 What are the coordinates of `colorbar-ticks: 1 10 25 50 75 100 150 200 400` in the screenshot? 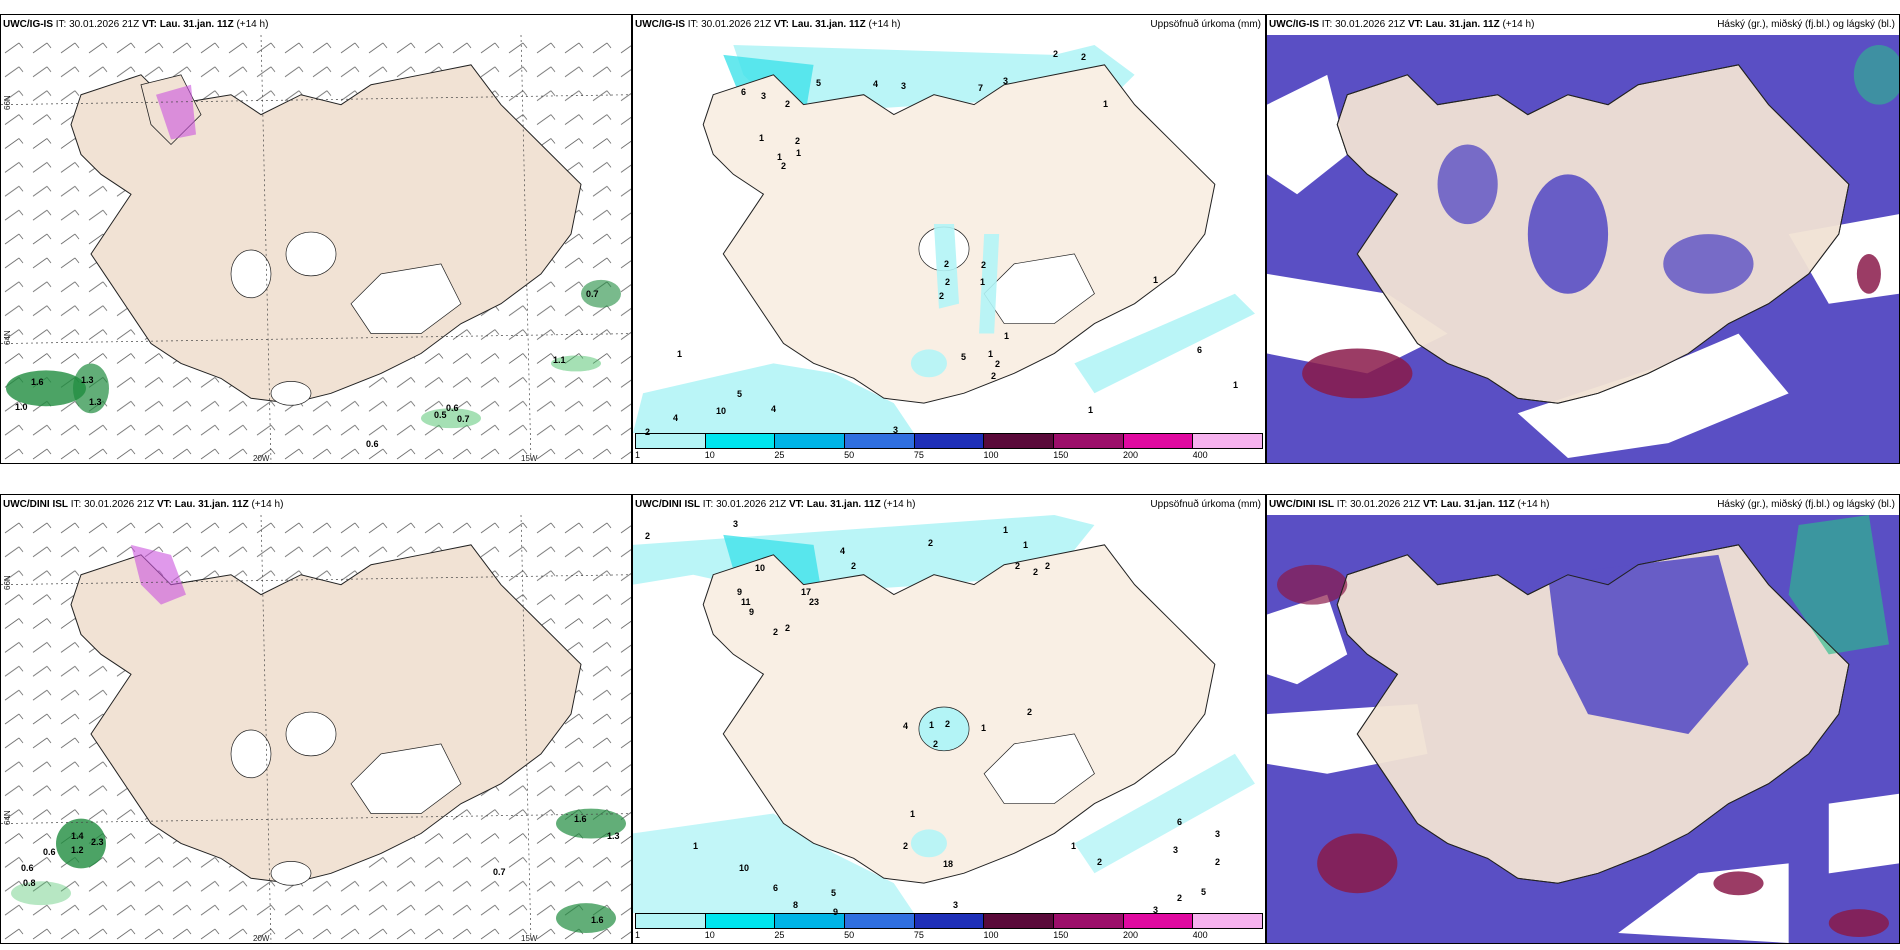 It's located at (949, 936).